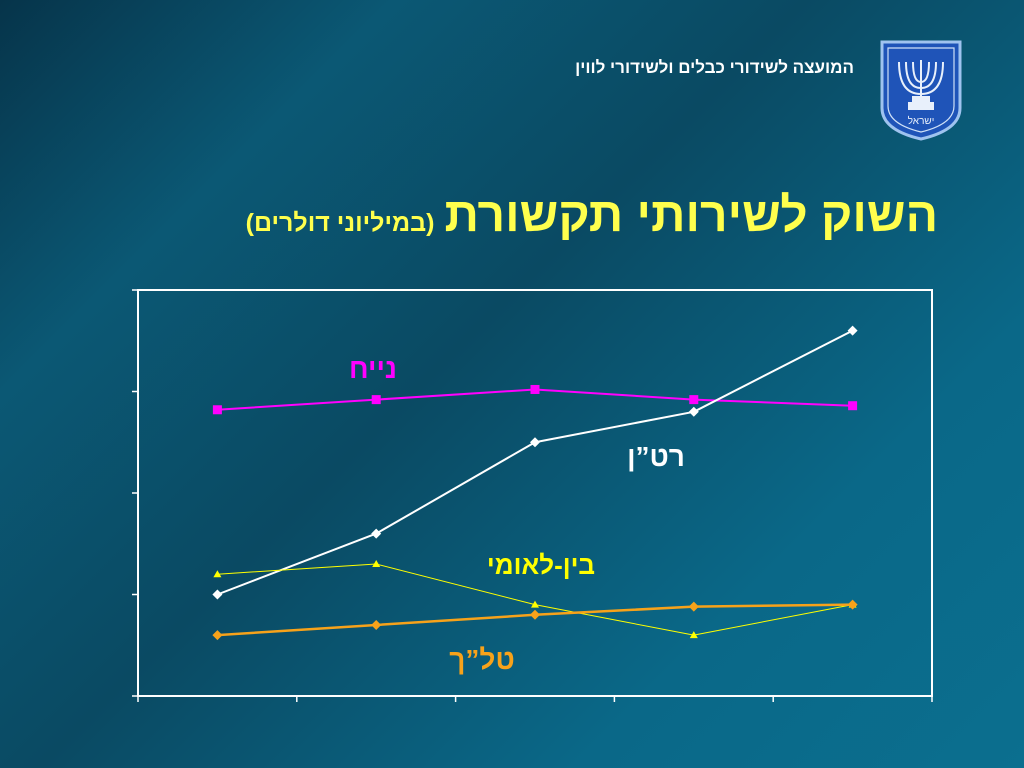 This screenshot has width=1024, height=768. Describe the element at coordinates (921, 90) in the screenshot. I see `state-emblem-icon: ישראל` at that location.